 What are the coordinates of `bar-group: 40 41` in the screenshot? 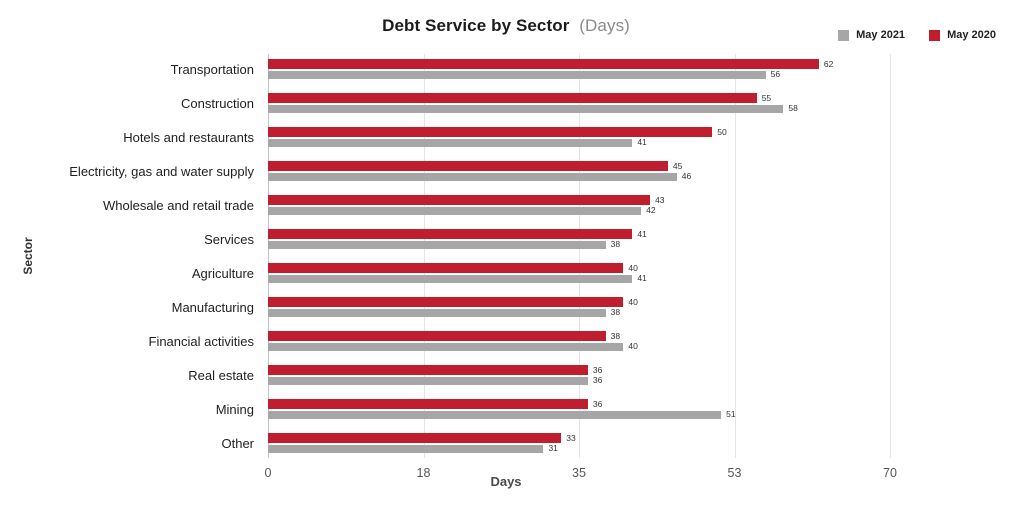 It's located at (579, 273).